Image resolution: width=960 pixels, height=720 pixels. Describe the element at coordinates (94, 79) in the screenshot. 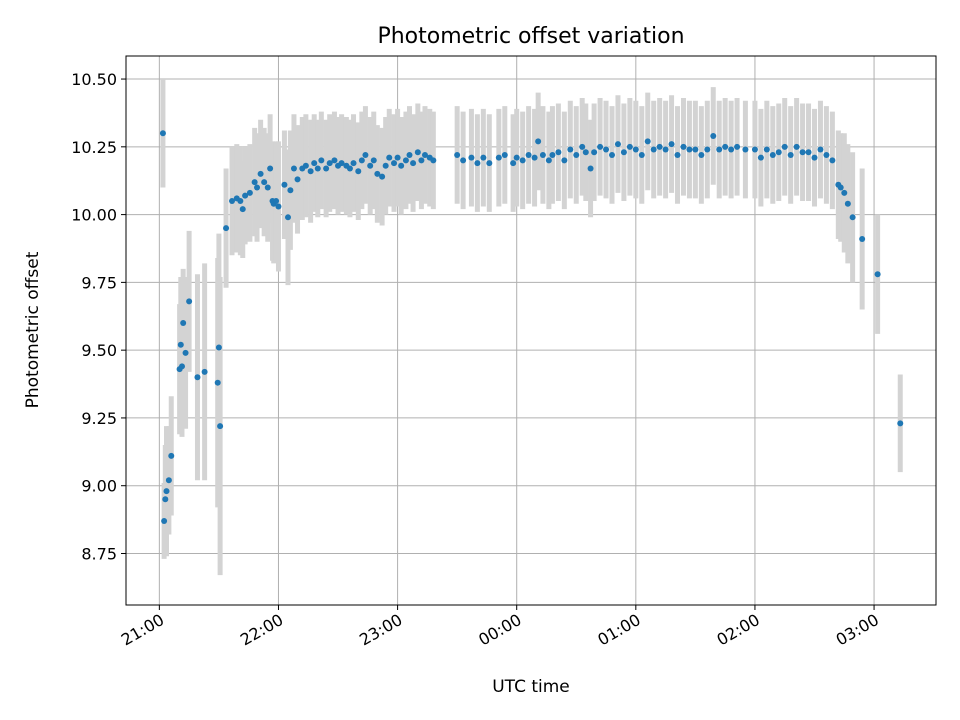

I see `y-tick-label: 10.50` at that location.